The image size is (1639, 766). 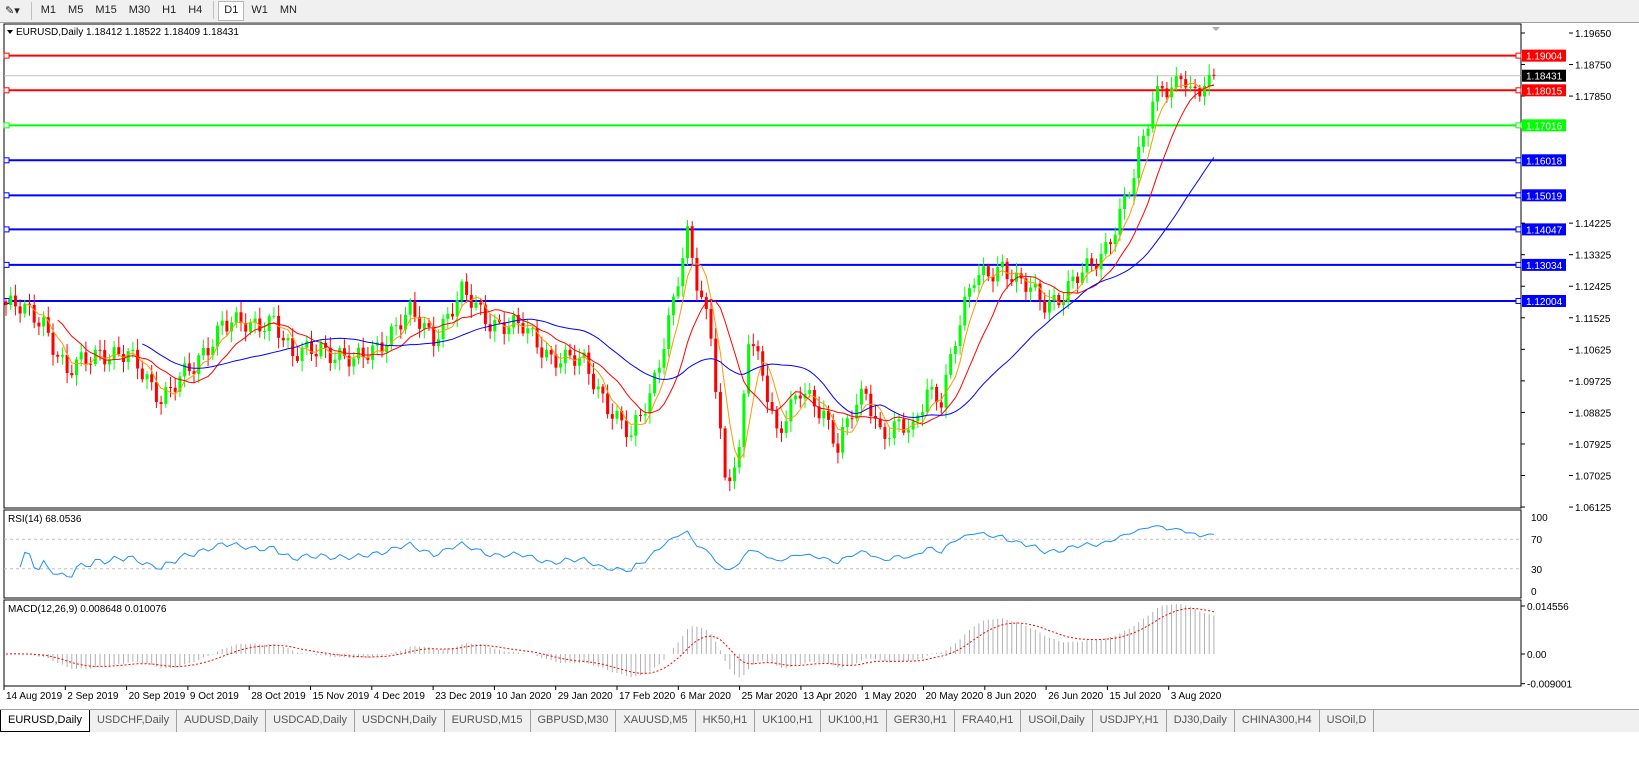 I want to click on chart-tab: USDCHF,Daily, so click(x=134, y=721).